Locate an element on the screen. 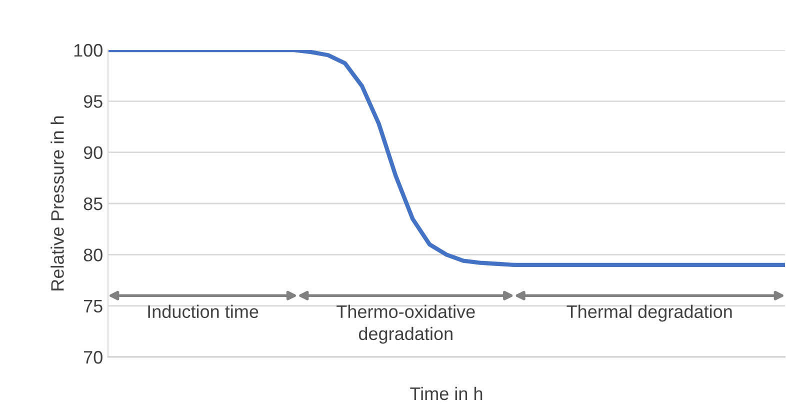 The height and width of the screenshot is (403, 786). x-axis-title: Time in h is located at coordinates (446, 393).